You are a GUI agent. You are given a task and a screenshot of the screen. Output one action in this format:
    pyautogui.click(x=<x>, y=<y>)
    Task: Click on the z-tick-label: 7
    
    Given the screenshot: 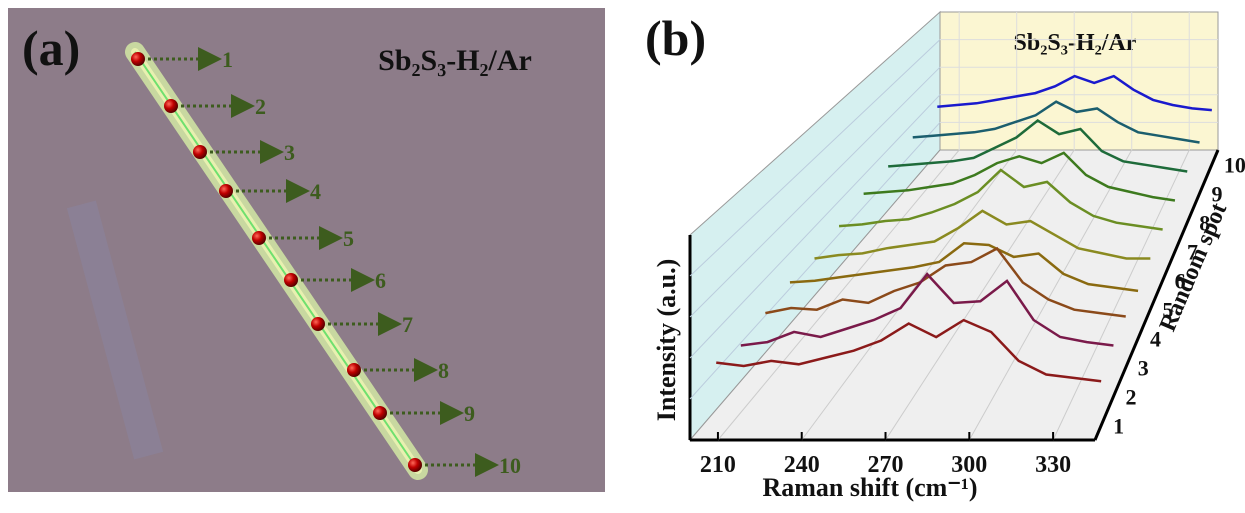 What is the action you would take?
    pyautogui.click(x=1192, y=252)
    